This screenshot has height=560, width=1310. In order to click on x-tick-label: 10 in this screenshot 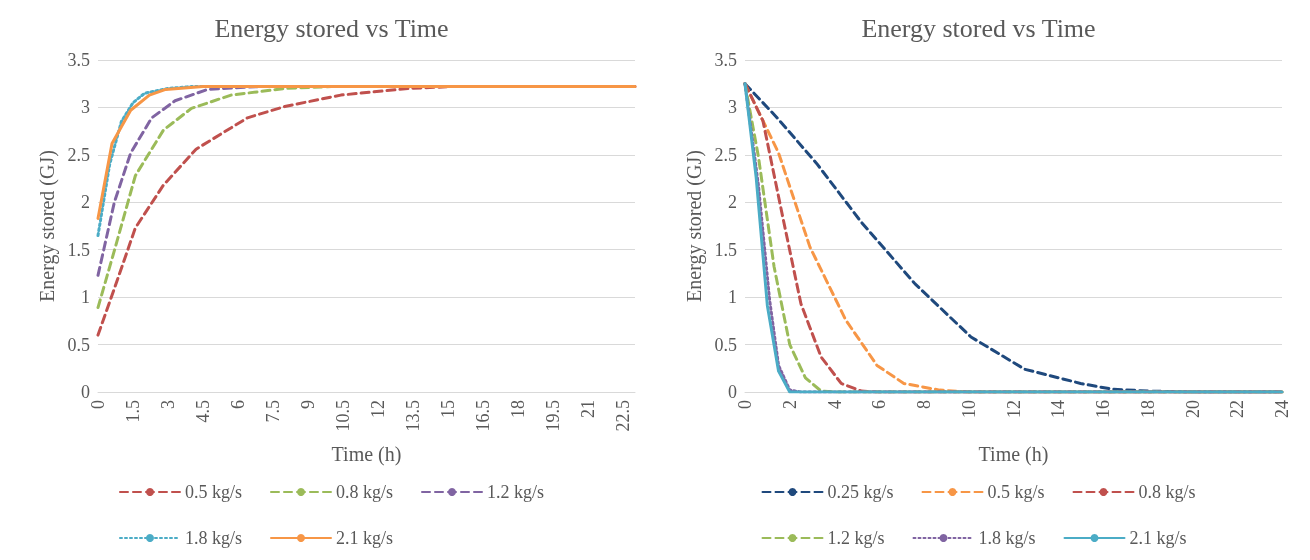, I will do `click(968, 409)`.